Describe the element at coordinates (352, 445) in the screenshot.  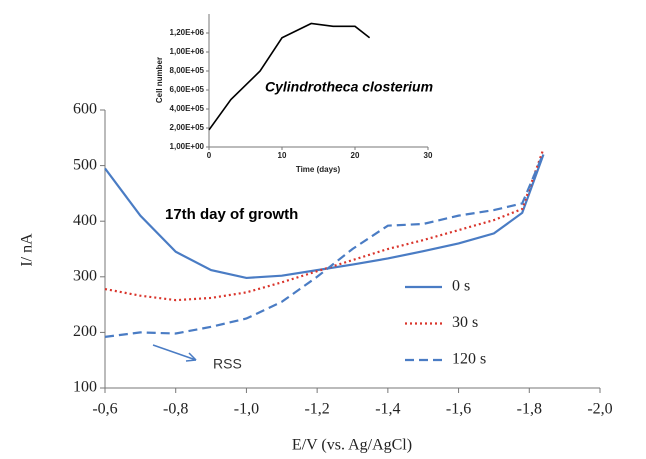
I see `x-axis-title: E/V (vs. Ag/AgCl)` at that location.